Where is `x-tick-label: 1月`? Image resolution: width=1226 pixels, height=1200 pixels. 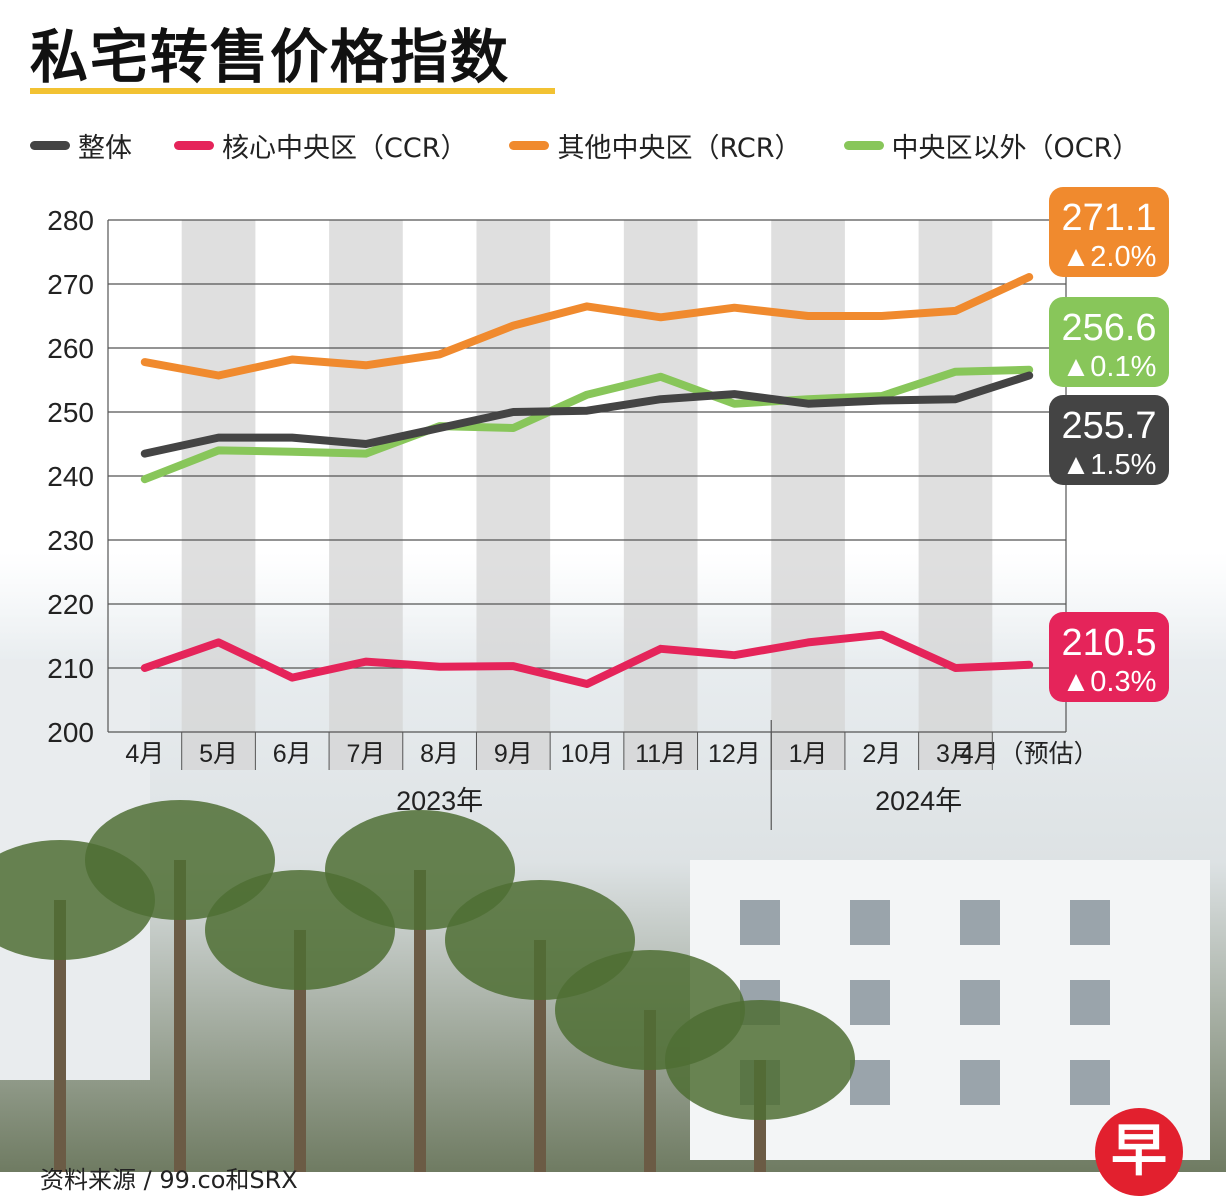
x-tick-label: 1月 is located at coordinates (808, 754).